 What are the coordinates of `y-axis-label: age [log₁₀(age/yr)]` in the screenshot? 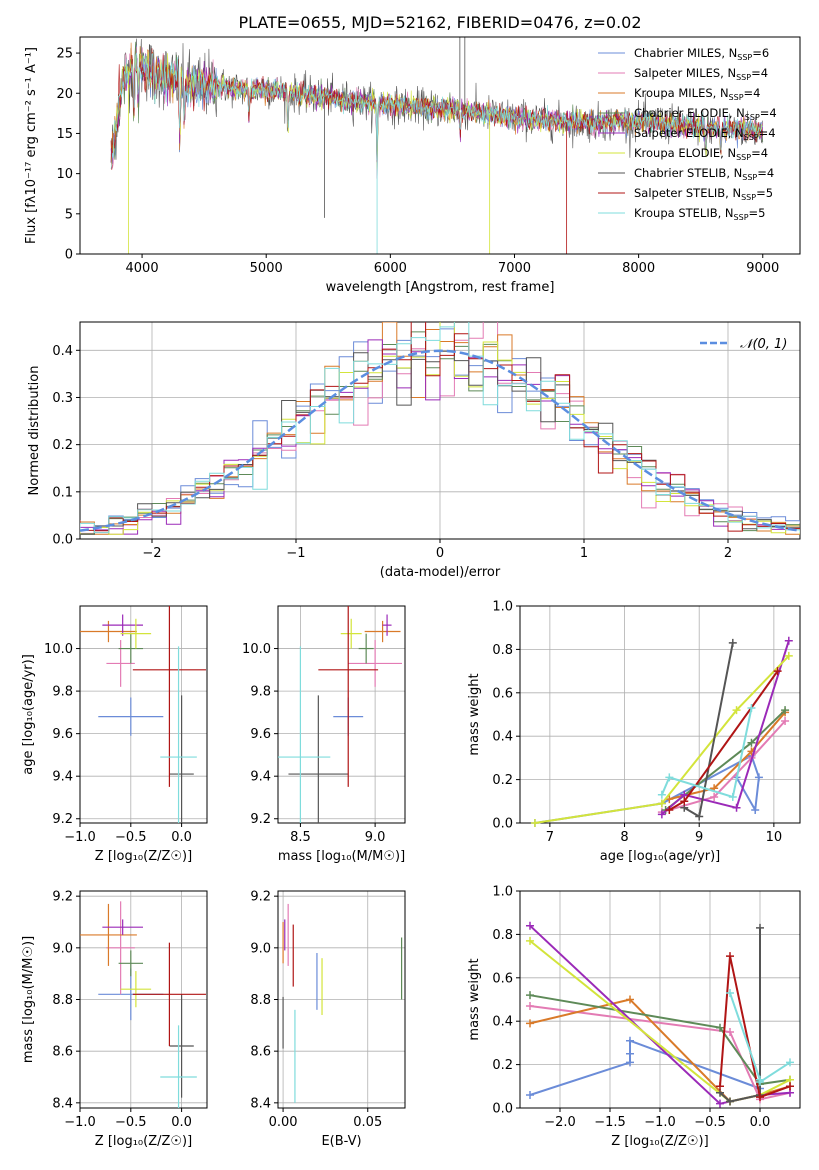 It's located at (28, 714).